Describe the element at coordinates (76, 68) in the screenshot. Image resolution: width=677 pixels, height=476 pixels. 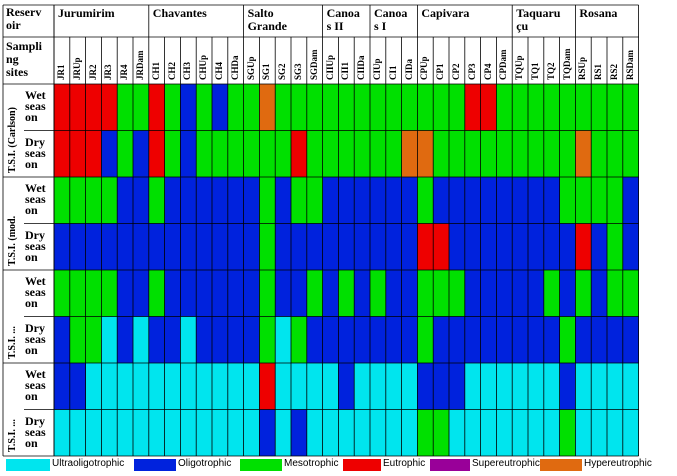
I see `site-label-JRUp: JRUp` at that location.